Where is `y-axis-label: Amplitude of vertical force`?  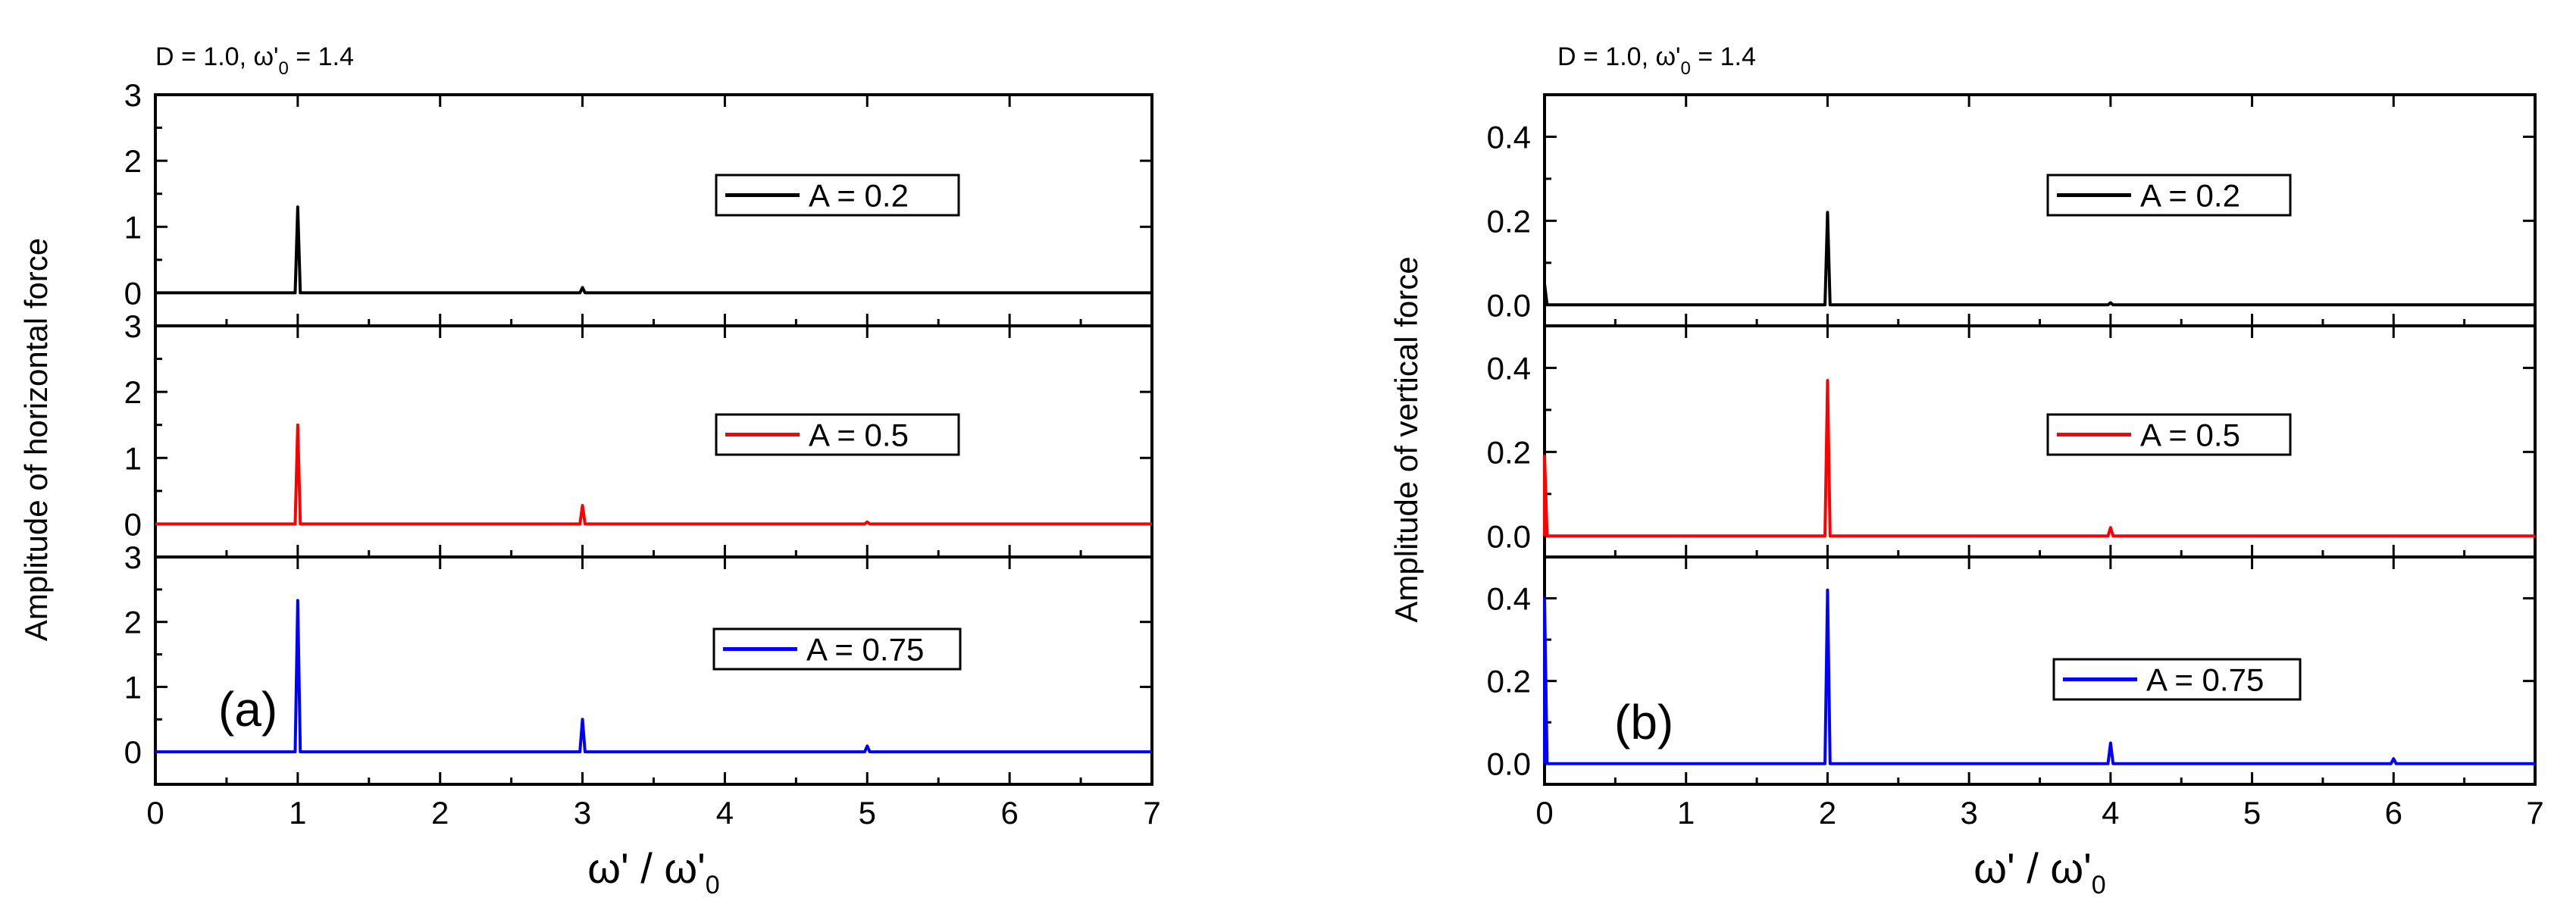
y-axis-label: Amplitude of vertical force is located at coordinates (1406, 439).